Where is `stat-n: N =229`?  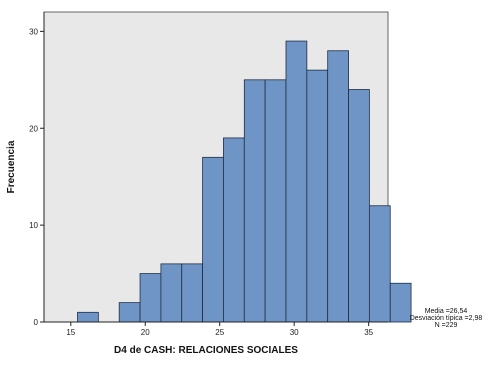 stat-n: N =229 is located at coordinates (446, 325).